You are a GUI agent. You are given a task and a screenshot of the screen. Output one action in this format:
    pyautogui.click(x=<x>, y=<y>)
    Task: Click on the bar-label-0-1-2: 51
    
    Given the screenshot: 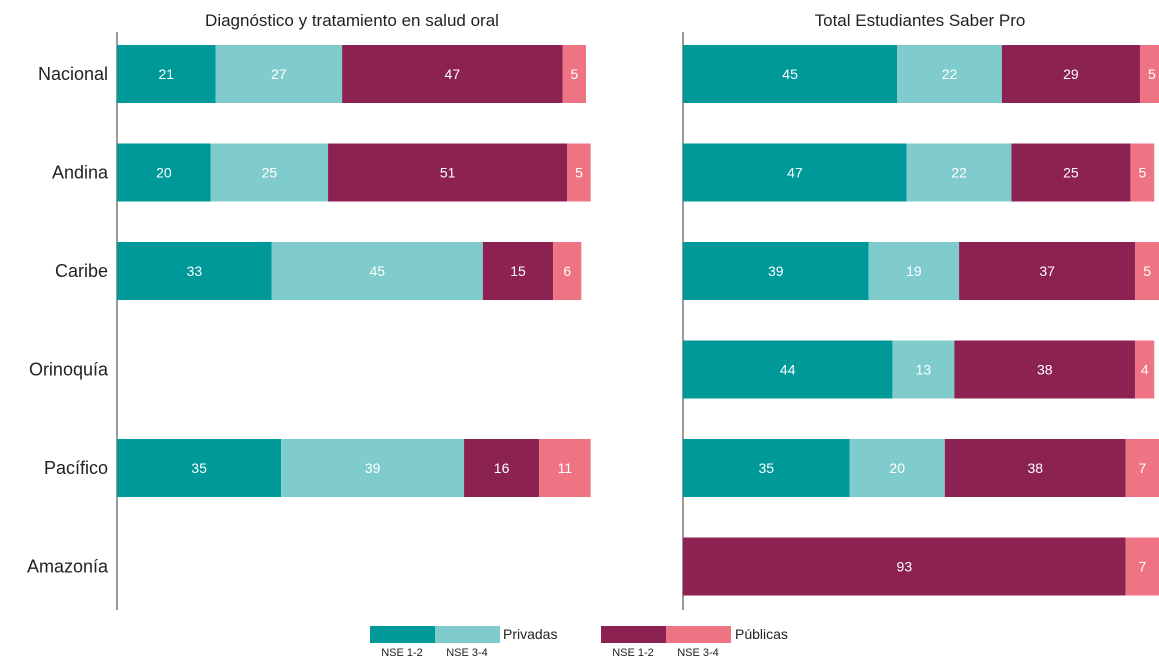 What is the action you would take?
    pyautogui.click(x=448, y=173)
    